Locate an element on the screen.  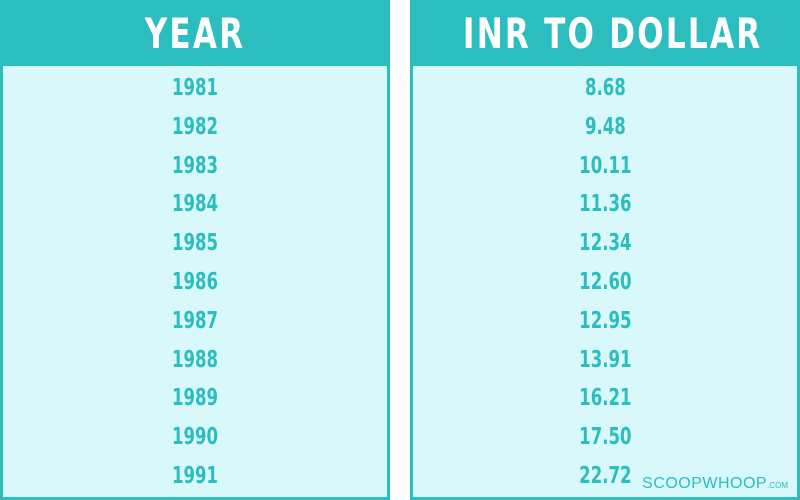
rate-cell: 16.21 is located at coordinates (605, 398).